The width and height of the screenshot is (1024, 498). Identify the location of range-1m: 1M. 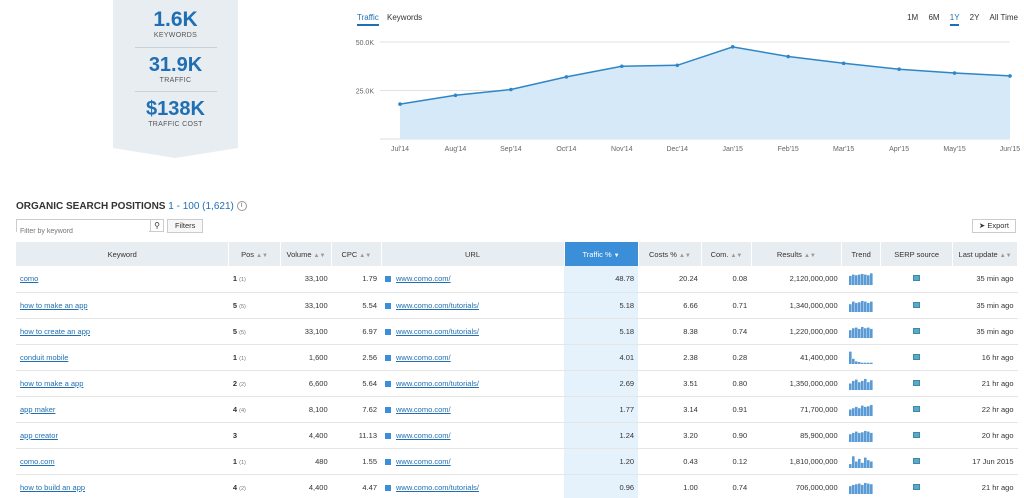
(913, 17).